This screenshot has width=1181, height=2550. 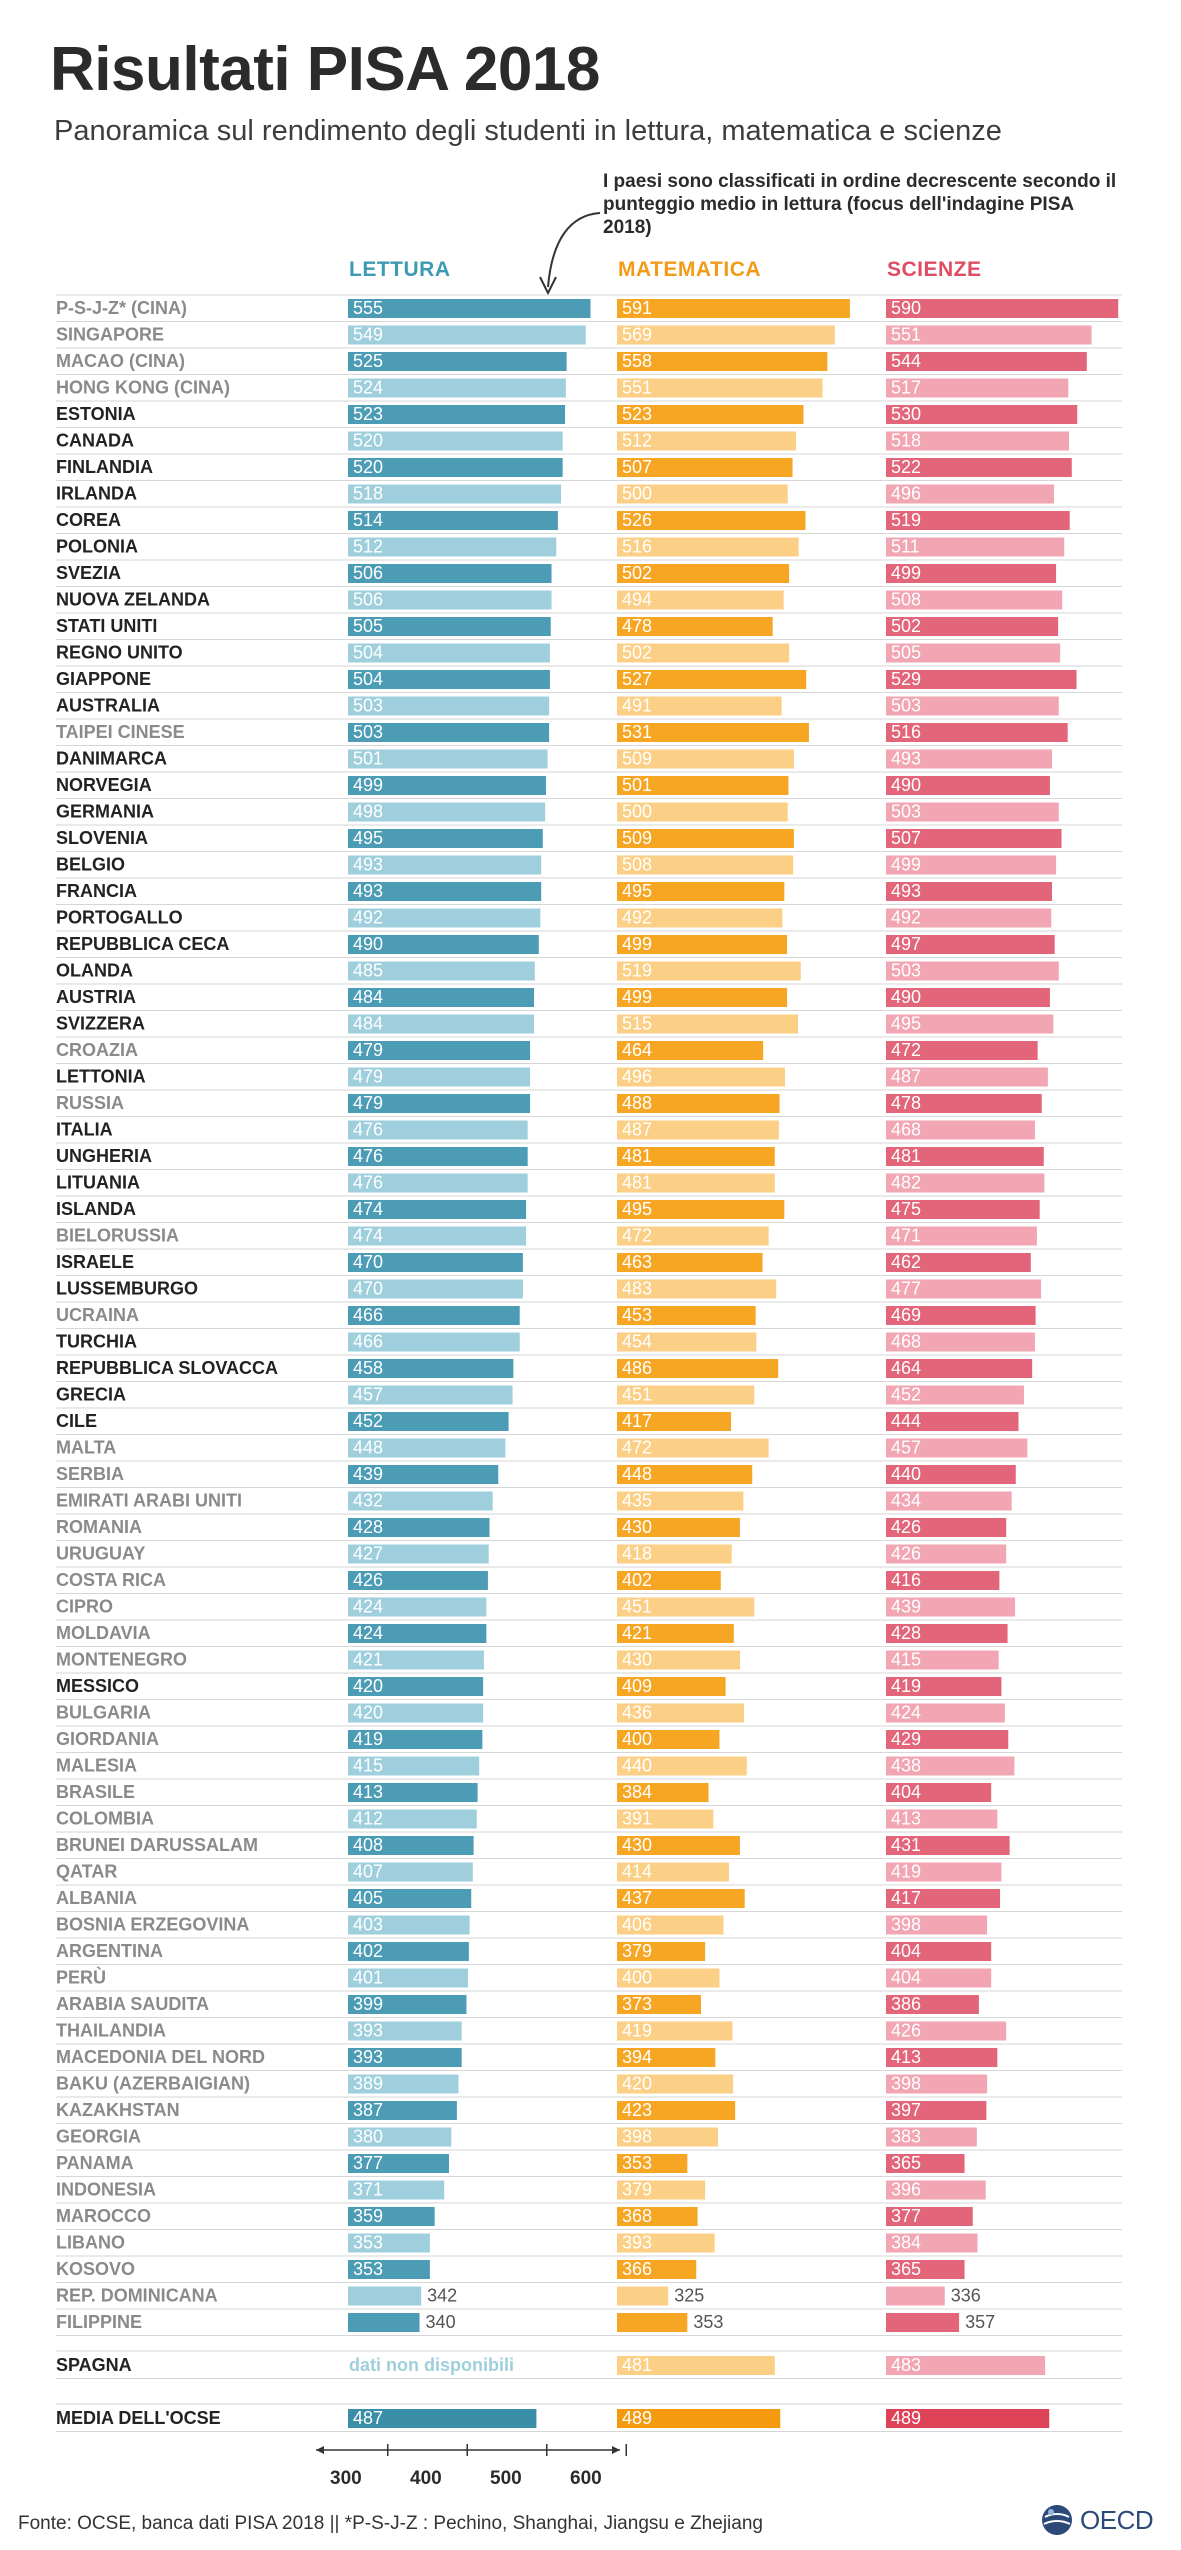 I want to click on science-value-label: 417, so click(x=906, y=1898).